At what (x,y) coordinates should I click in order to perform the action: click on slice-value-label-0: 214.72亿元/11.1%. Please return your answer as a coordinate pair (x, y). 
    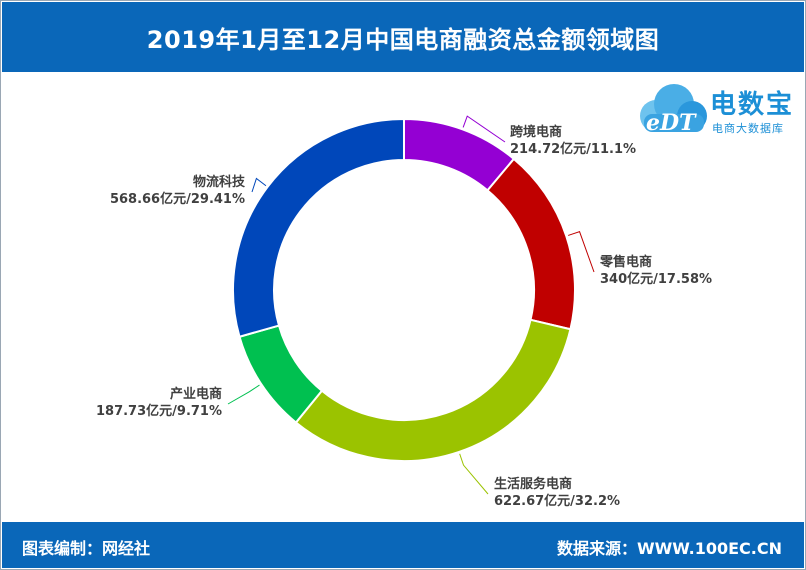
    Looking at the image, I should click on (573, 149).